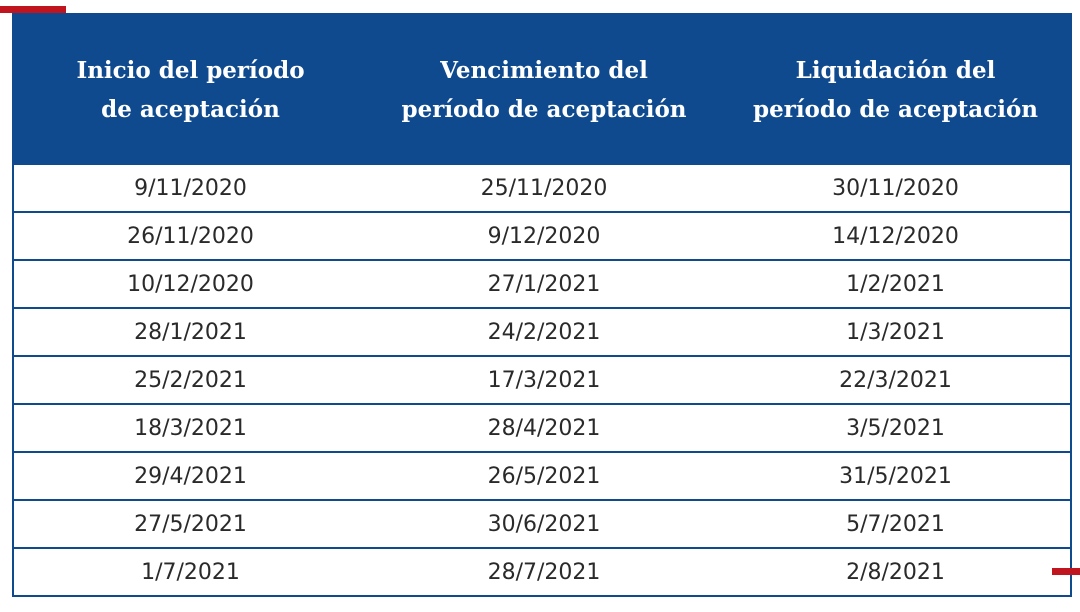  What do you see at coordinates (544, 70) in the screenshot?
I see `header-line: Vencimiento del` at bounding box center [544, 70].